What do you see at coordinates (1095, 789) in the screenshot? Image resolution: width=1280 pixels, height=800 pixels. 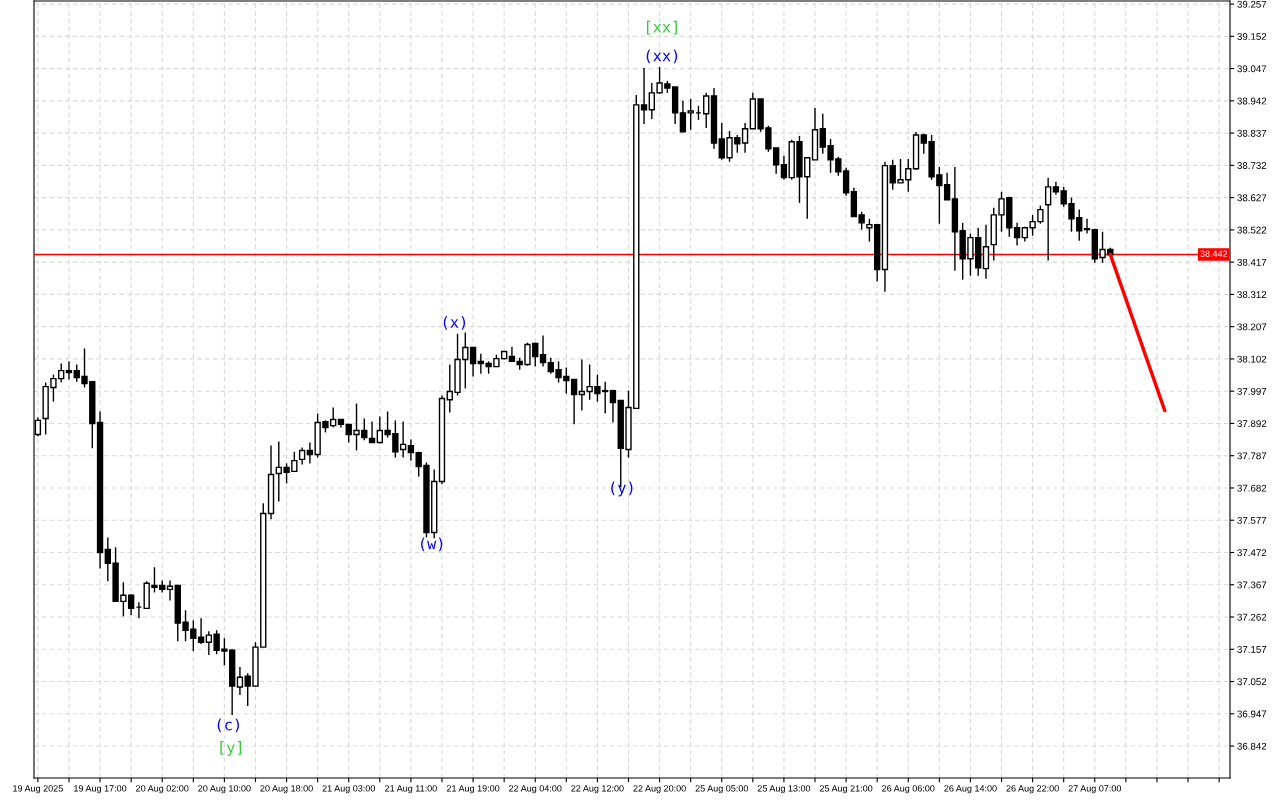 I see `x-tick-label: 27 Aug 07:00` at bounding box center [1095, 789].